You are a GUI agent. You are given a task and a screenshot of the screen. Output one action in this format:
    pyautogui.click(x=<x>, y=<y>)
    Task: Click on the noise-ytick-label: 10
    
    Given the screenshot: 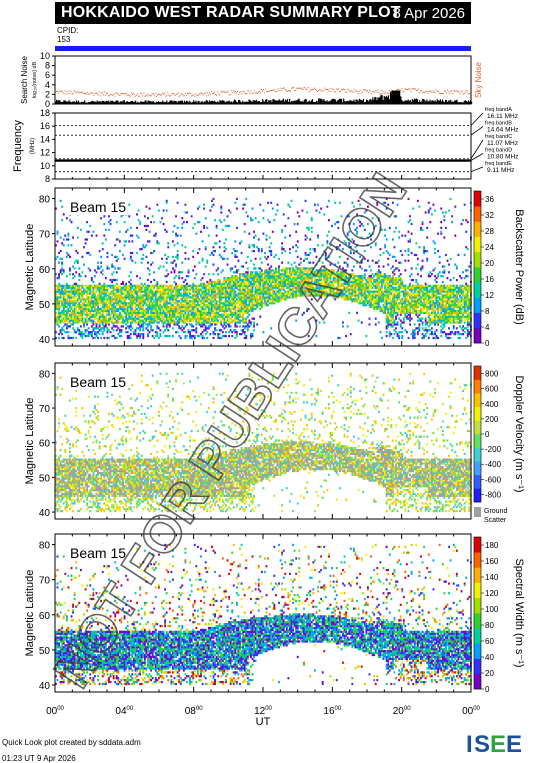 What is the action you would take?
    pyautogui.click(x=45, y=56)
    